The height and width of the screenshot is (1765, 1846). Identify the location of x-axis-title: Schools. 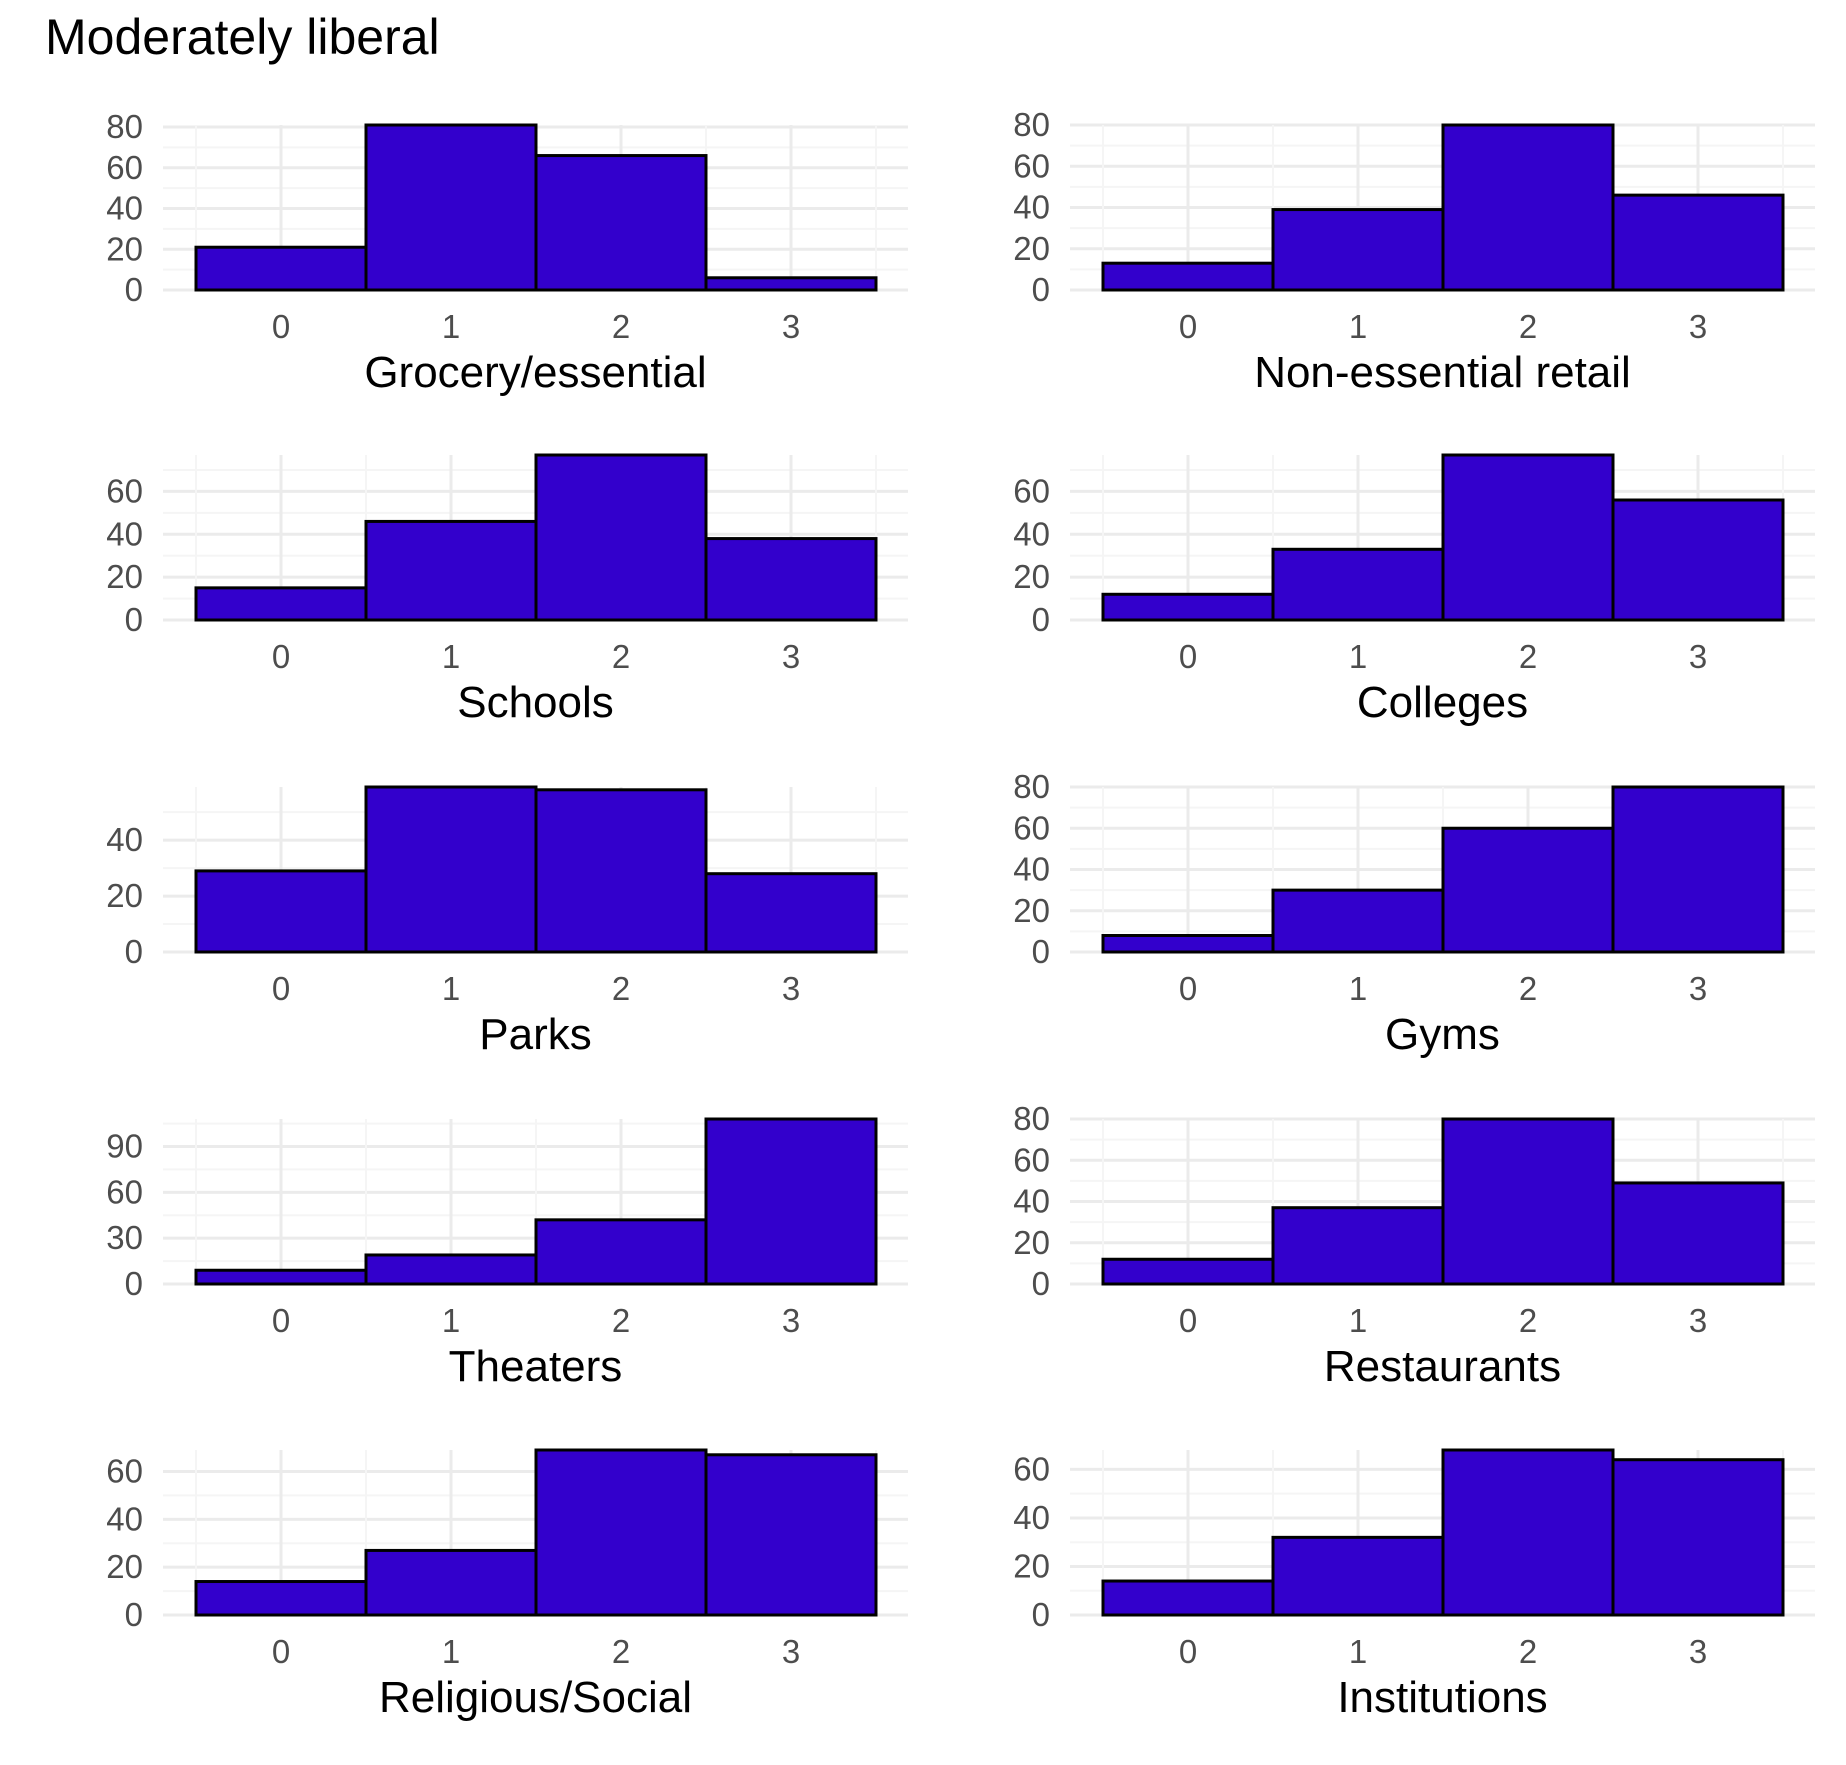
(535, 702).